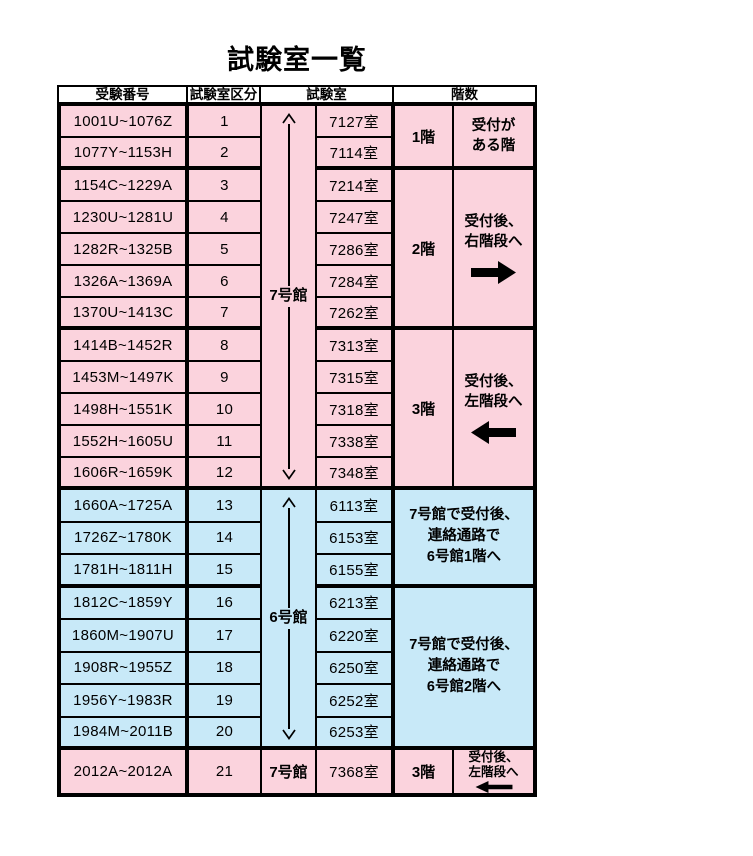 The width and height of the screenshot is (753, 856). Describe the element at coordinates (125, 506) in the screenshot. I see `exam-number-range-cell: 1660A~1725A` at that location.